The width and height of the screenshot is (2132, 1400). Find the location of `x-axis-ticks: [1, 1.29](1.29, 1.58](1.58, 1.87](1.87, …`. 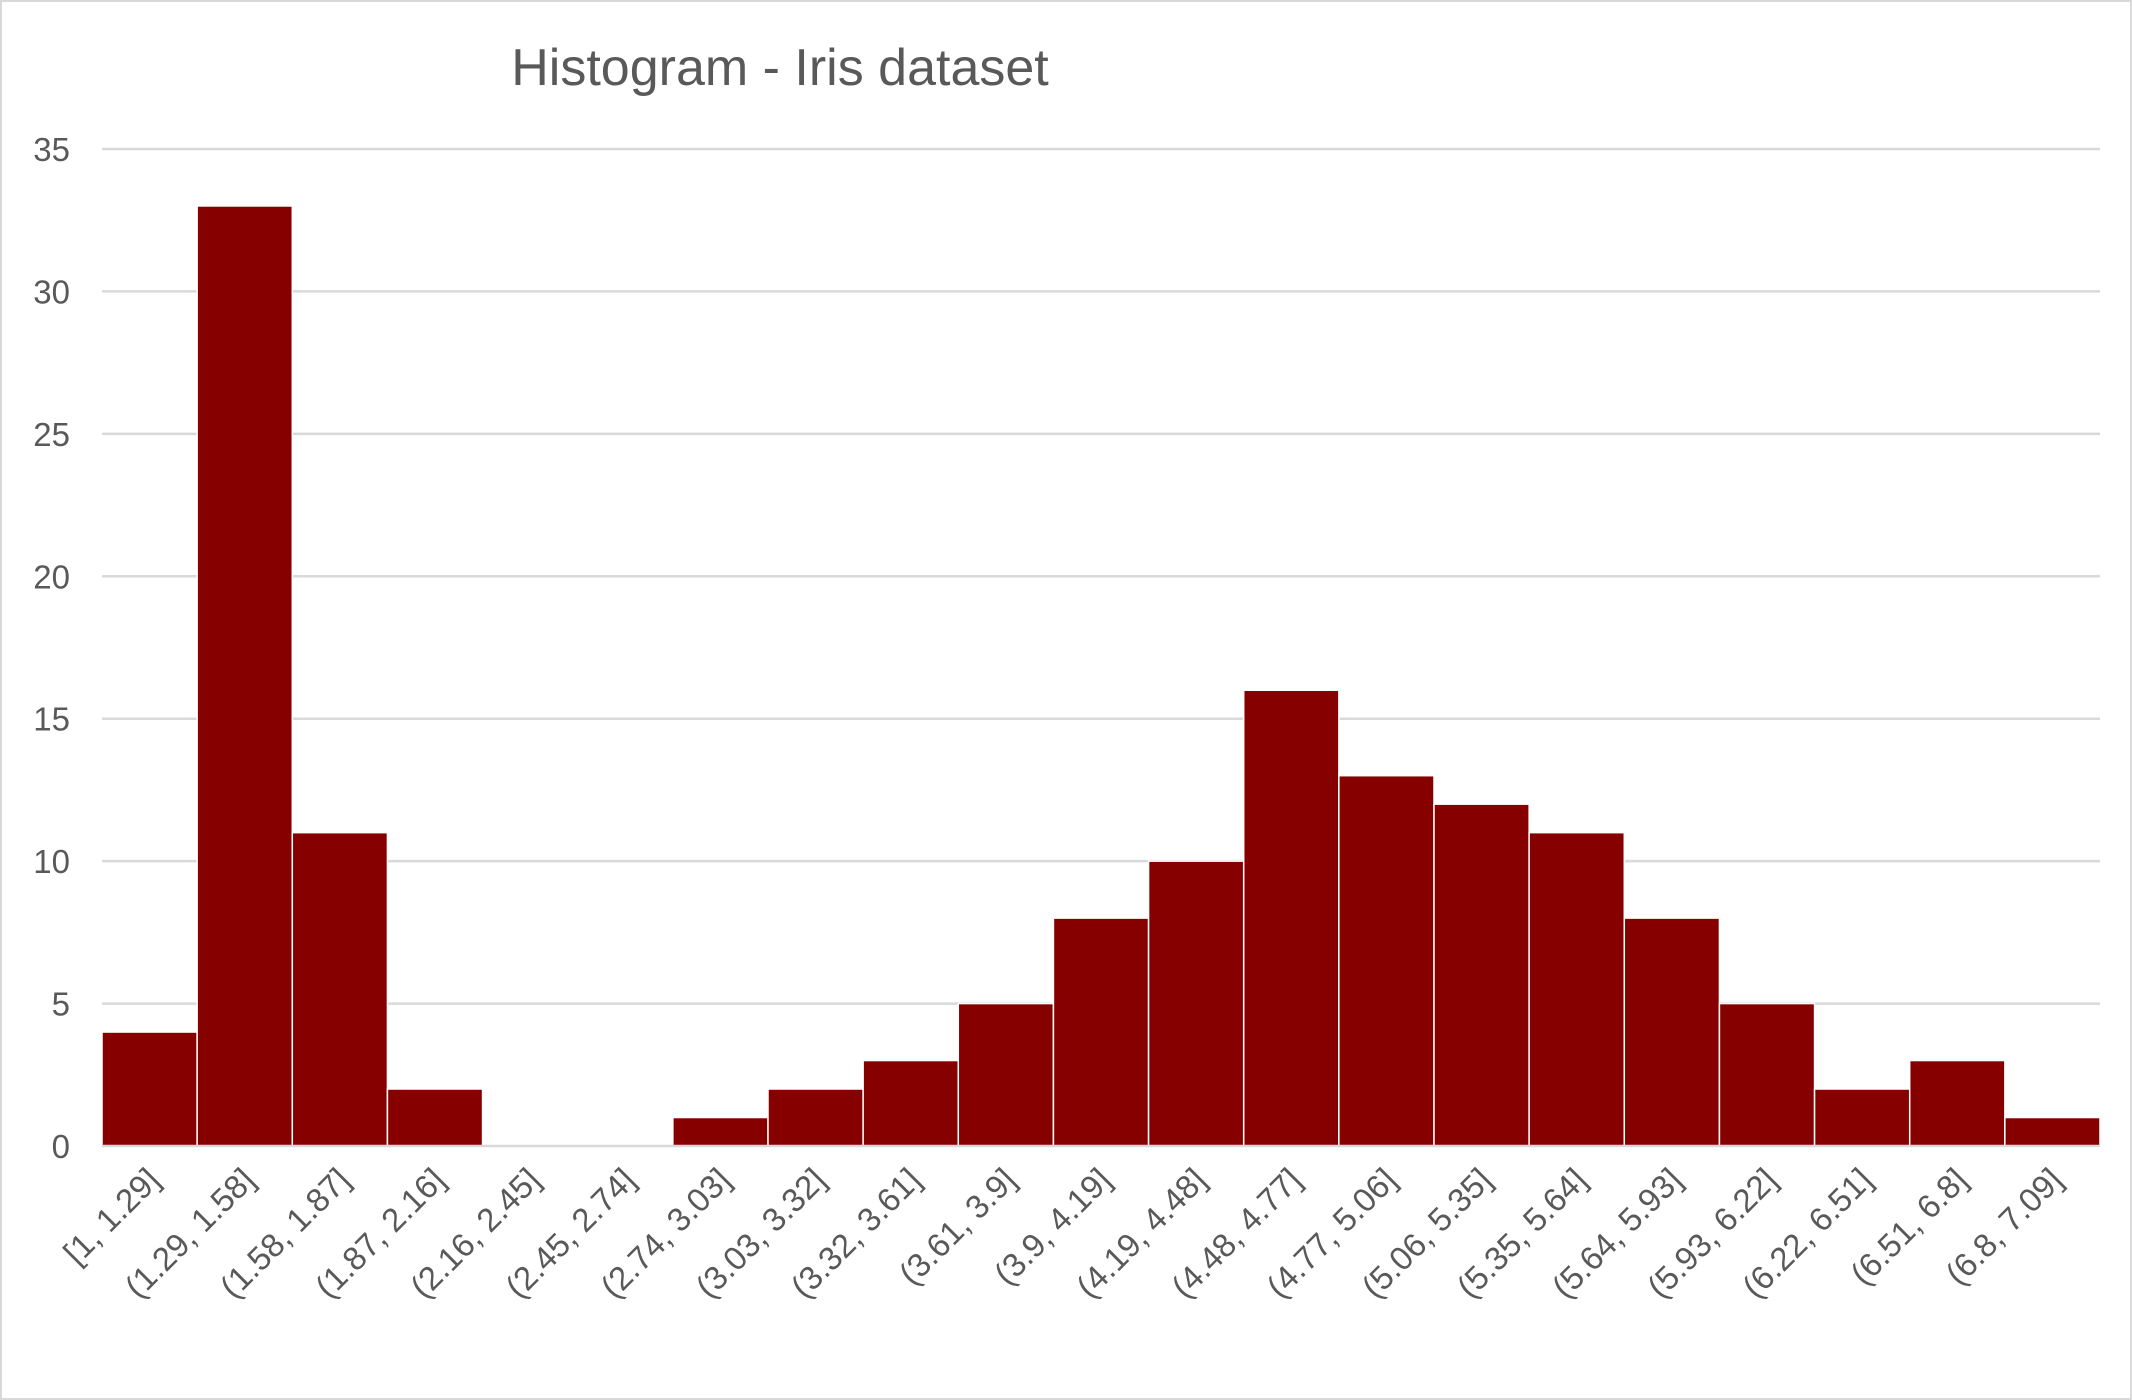

x-axis-ticks: [1, 1.29](1.29, 1.58](1.58, 1.87](1.87, … is located at coordinates (1062, 1233).